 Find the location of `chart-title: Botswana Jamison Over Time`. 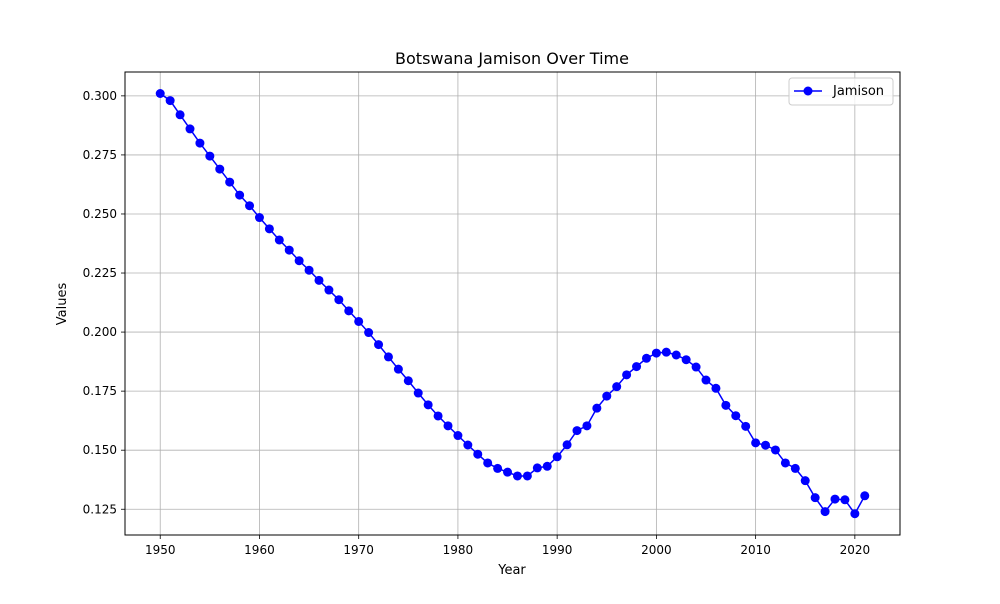

chart-title: Botswana Jamison Over Time is located at coordinates (512, 58).